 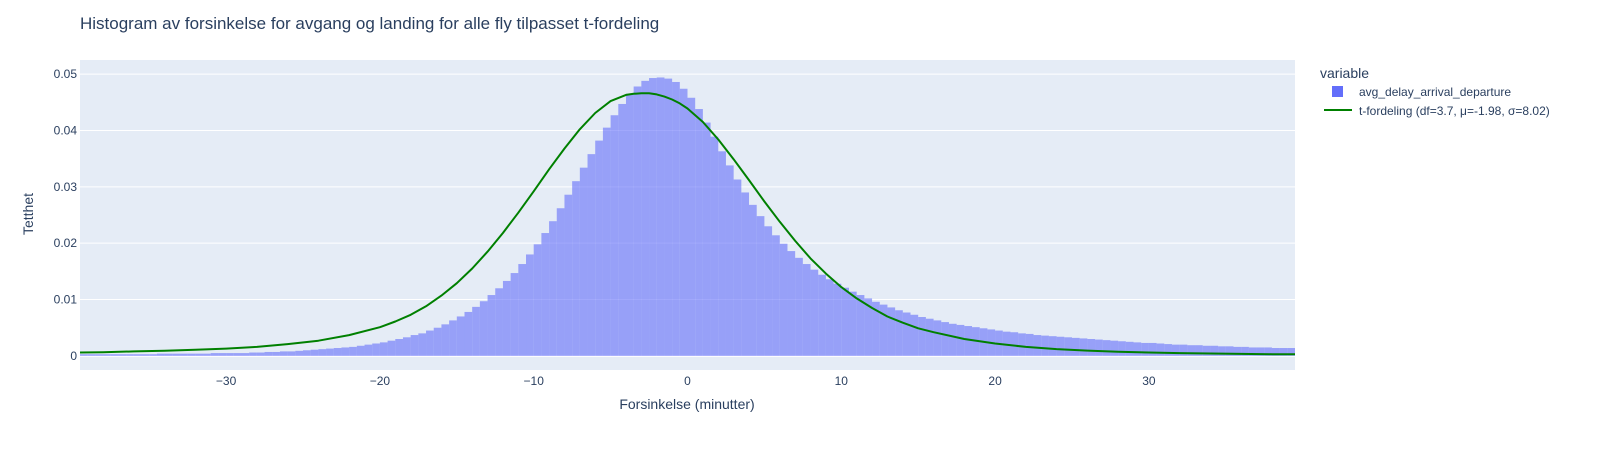 I want to click on x-tick-label: −30, so click(x=226, y=381).